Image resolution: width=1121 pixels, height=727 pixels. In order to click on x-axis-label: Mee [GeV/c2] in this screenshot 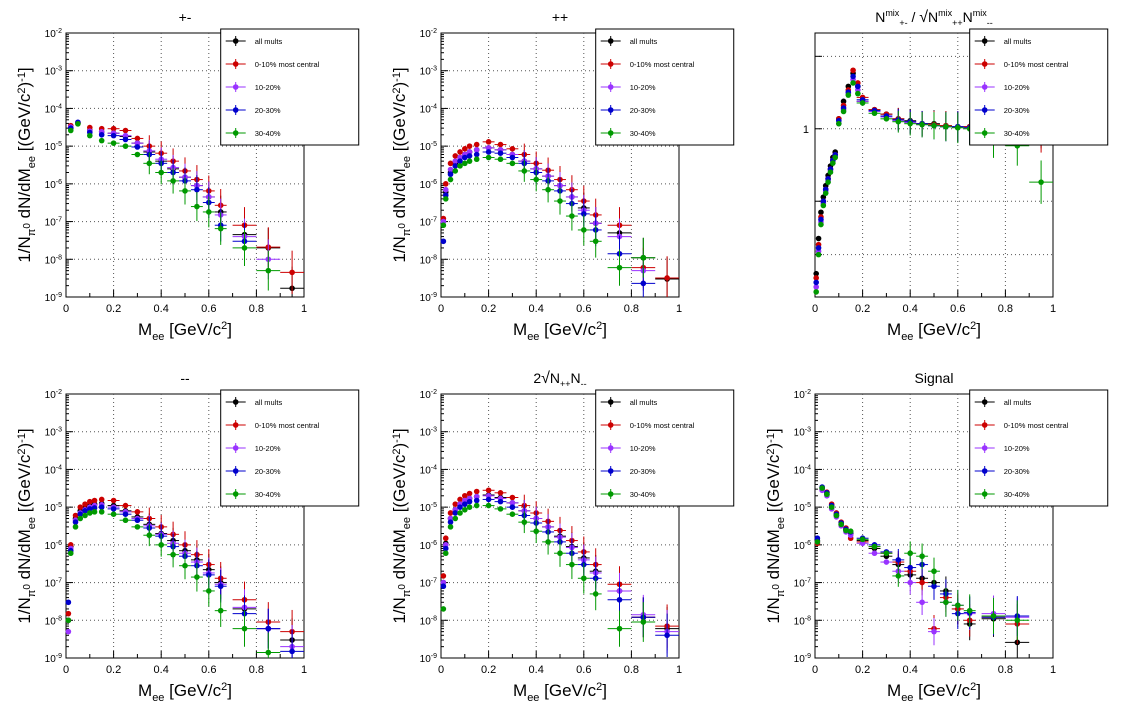, I will do `click(560, 692)`.